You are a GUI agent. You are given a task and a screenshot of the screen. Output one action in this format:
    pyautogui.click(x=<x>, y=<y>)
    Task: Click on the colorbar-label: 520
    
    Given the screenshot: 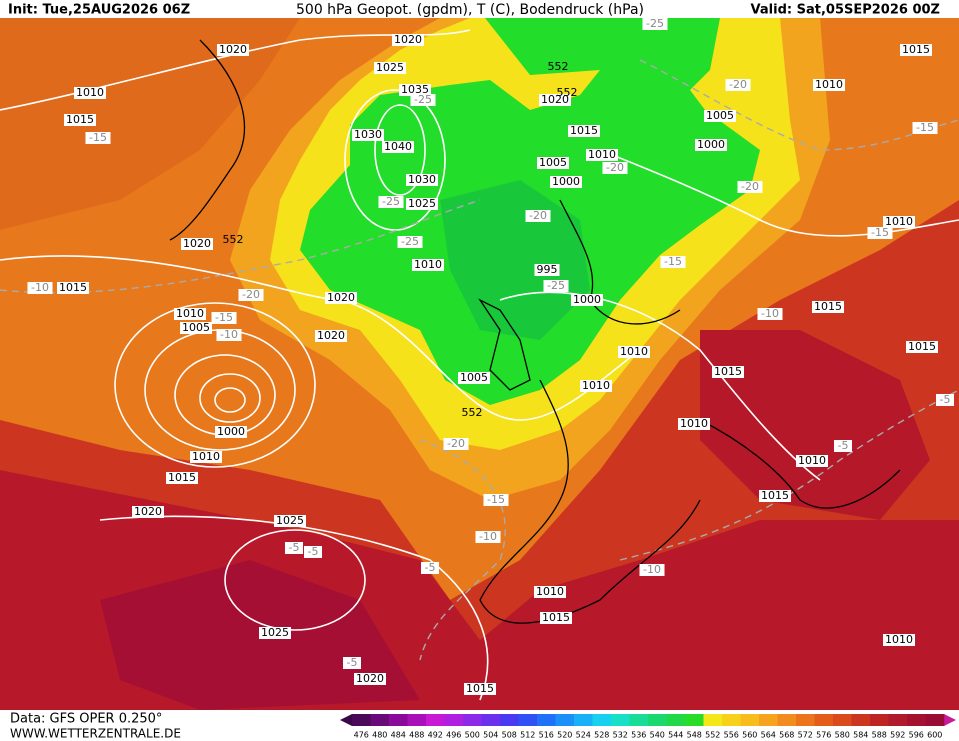 What is the action you would take?
    pyautogui.click(x=564, y=735)
    